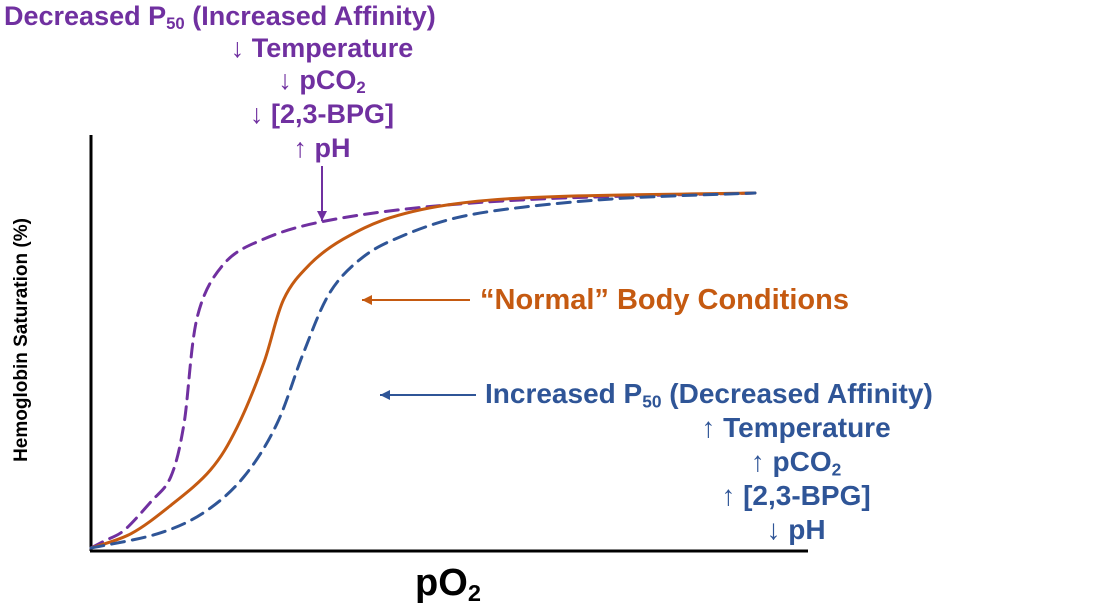 This screenshot has height=606, width=1108. Describe the element at coordinates (652, 401) in the screenshot. I see `right-title-sub: 50` at that location.